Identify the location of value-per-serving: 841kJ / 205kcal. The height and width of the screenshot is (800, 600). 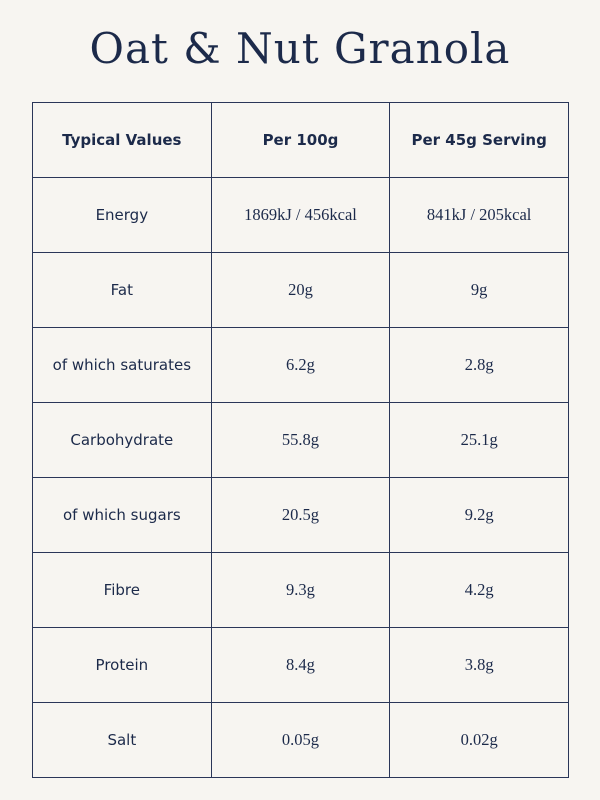
(479, 215).